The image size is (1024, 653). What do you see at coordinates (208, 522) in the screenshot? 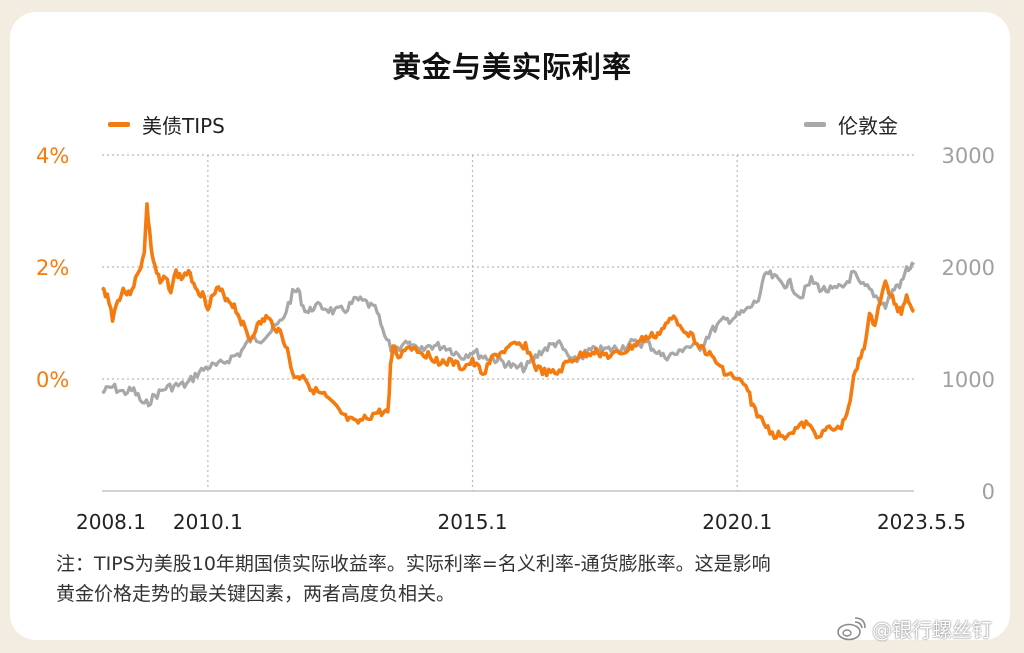
I see `x-tick-label: 2010.1` at bounding box center [208, 522].